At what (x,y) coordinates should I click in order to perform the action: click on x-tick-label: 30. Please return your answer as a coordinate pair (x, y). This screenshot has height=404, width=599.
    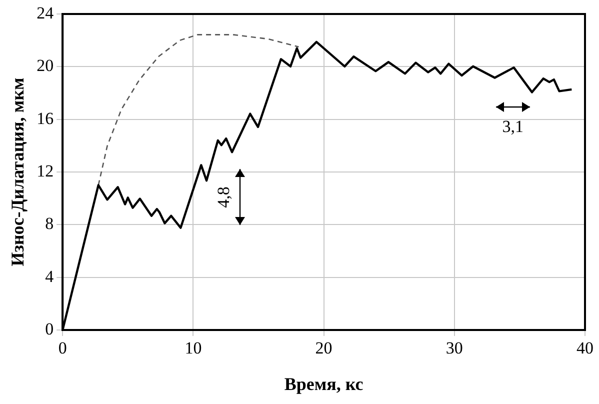
    Looking at the image, I should click on (454, 348).